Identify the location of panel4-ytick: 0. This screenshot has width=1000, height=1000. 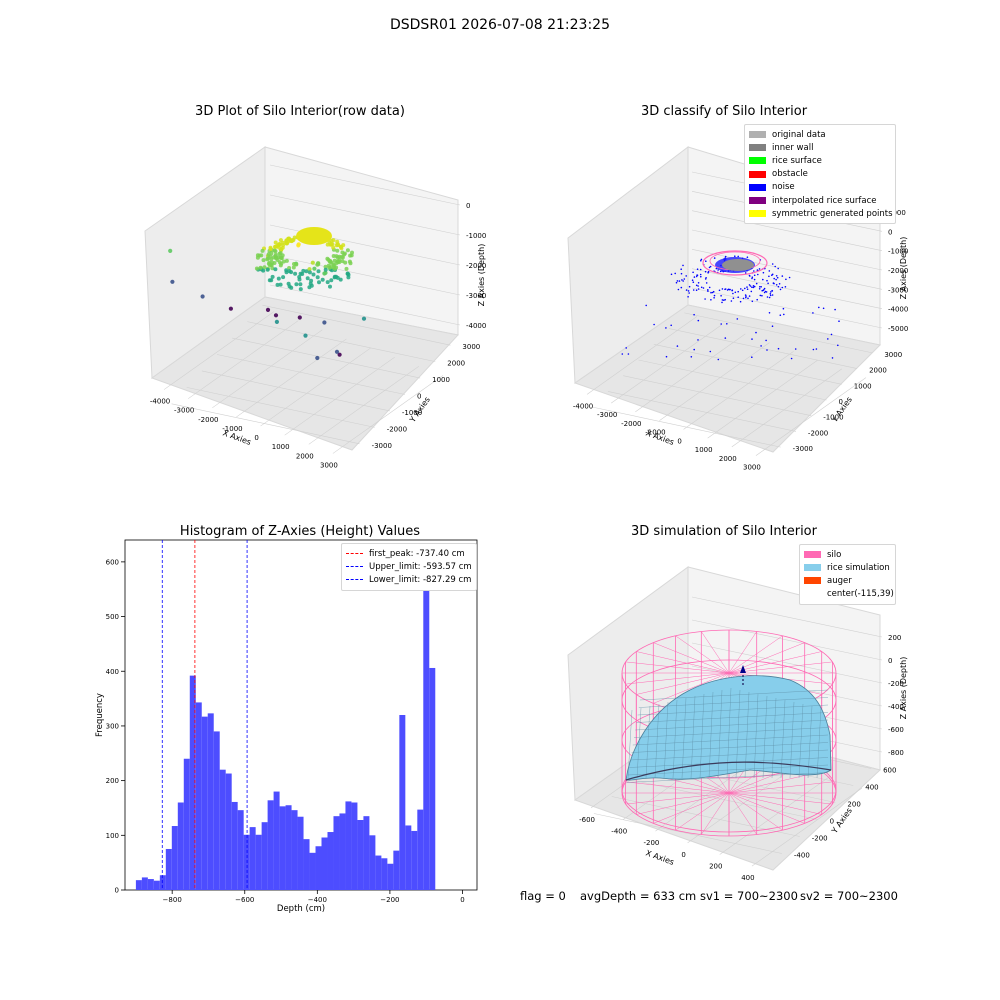
(832, 822).